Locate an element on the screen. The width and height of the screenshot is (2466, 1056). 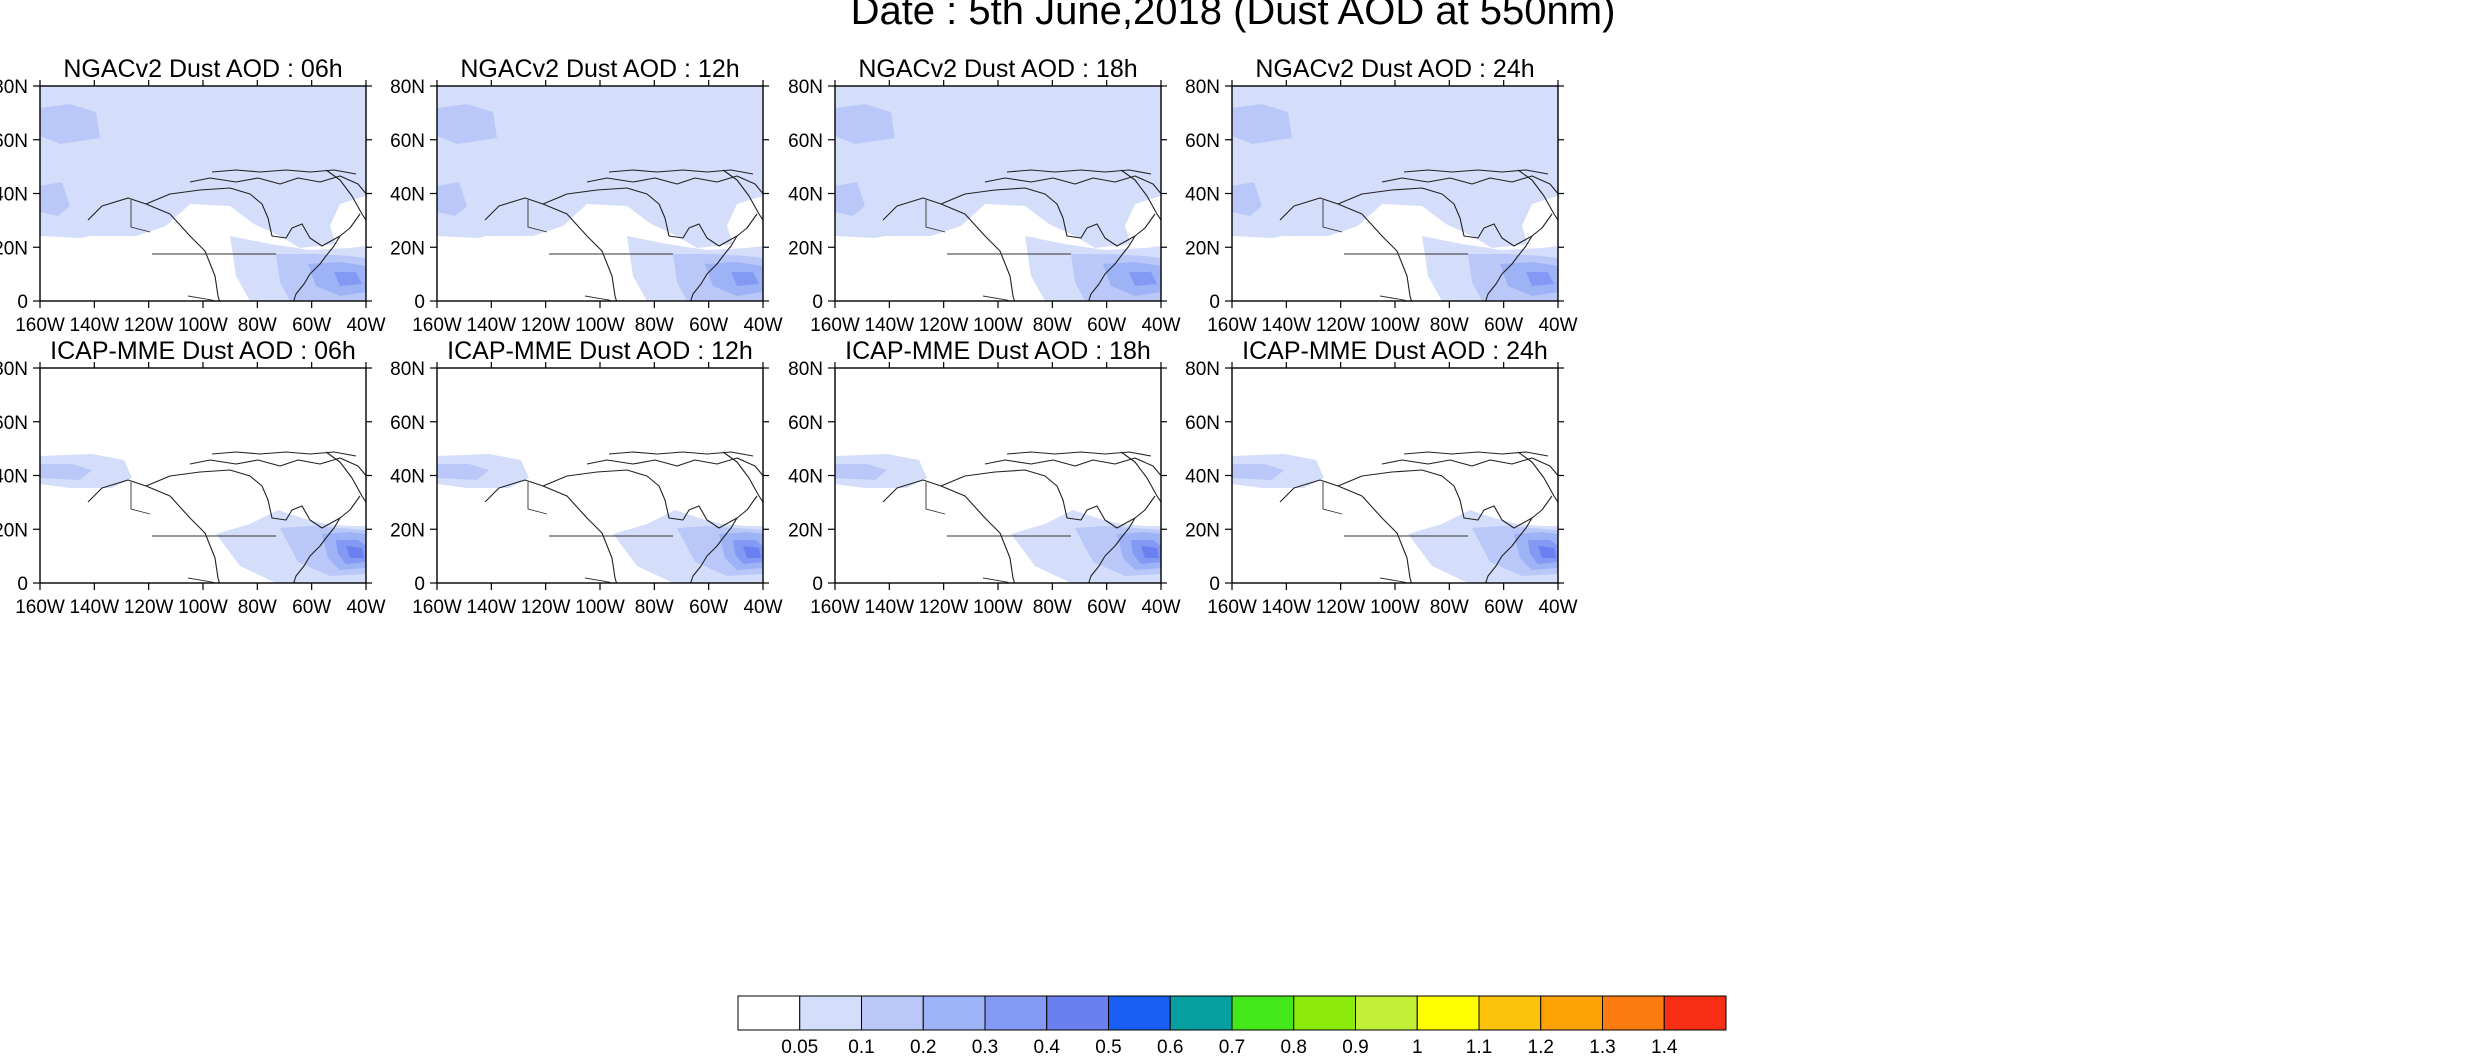
colorbar-label: 0.2 is located at coordinates (923, 1046).